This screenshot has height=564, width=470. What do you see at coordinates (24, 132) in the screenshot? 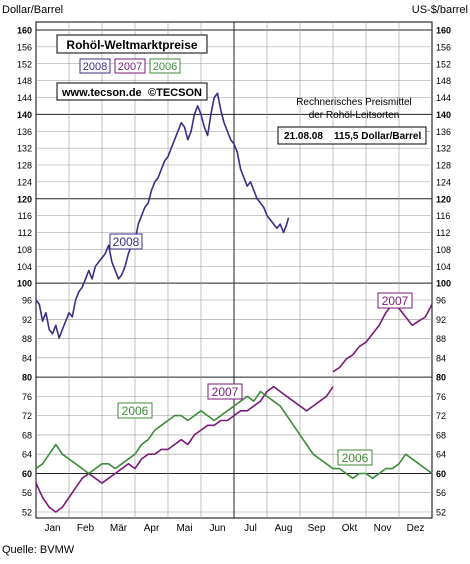
I see `tick-label-left: 136` at bounding box center [24, 132].